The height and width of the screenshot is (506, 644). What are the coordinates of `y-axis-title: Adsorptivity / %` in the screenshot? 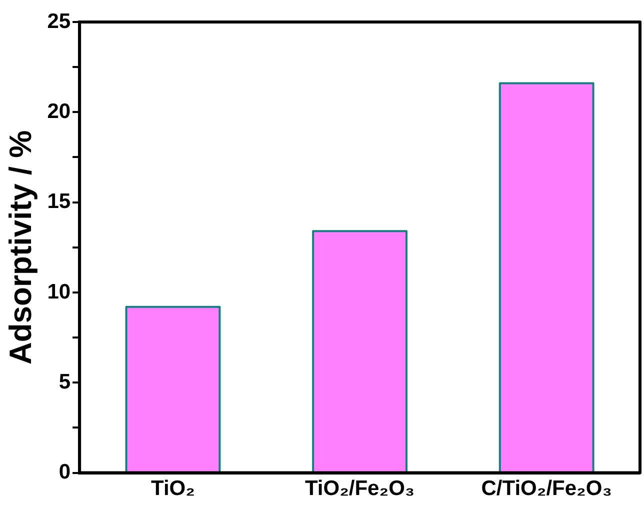 It's located at (20, 247).